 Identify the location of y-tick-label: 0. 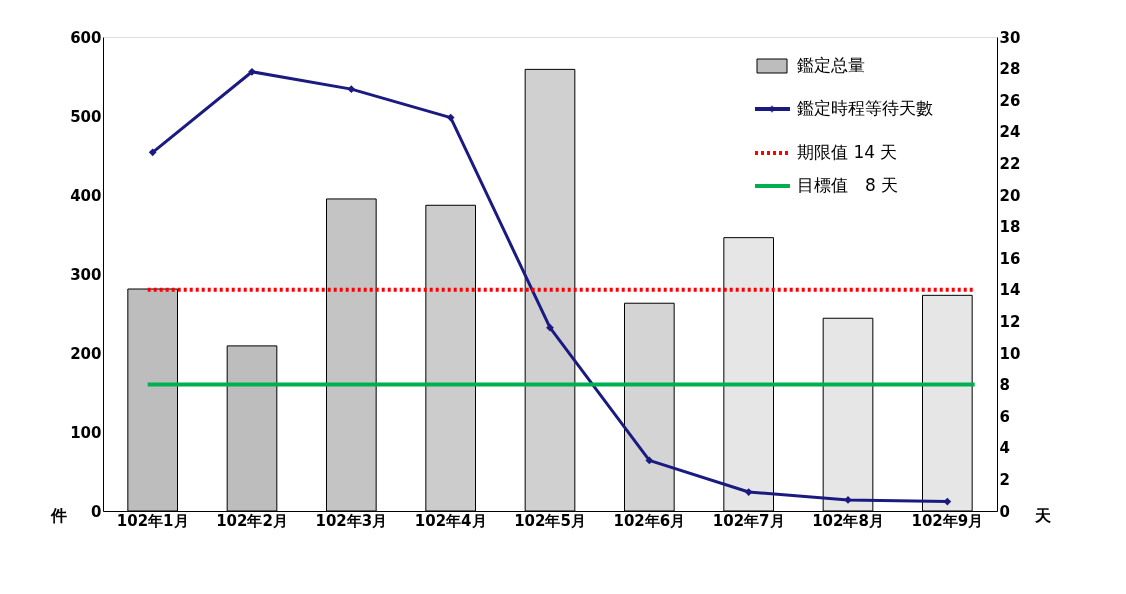
(96, 511).